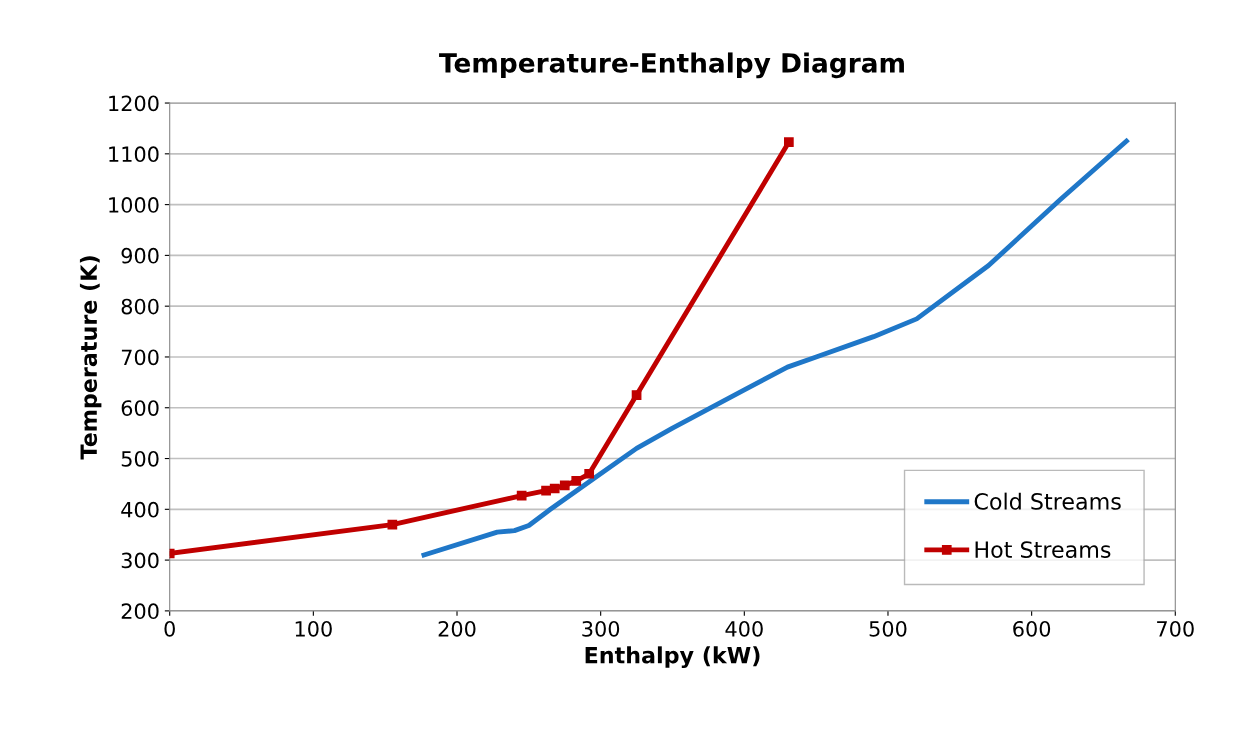 This screenshot has height=736, width=1257. Describe the element at coordinates (134, 103) in the screenshot. I see `y-tick-label: 1200` at that location.